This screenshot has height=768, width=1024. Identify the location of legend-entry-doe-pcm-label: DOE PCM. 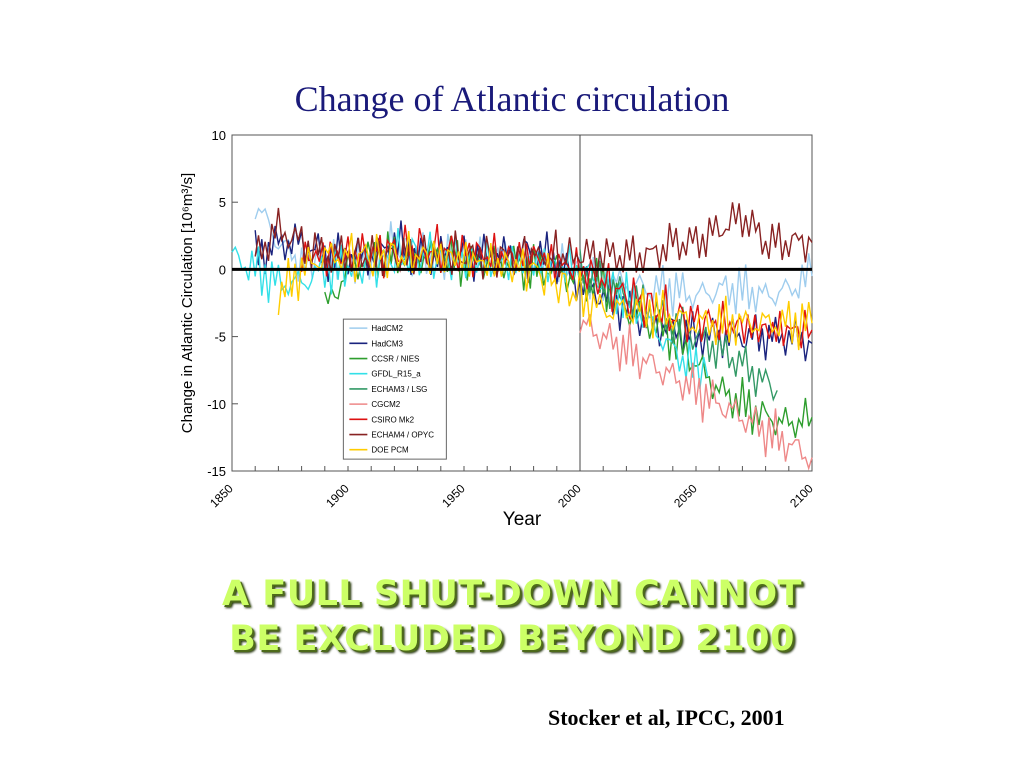
(390, 450).